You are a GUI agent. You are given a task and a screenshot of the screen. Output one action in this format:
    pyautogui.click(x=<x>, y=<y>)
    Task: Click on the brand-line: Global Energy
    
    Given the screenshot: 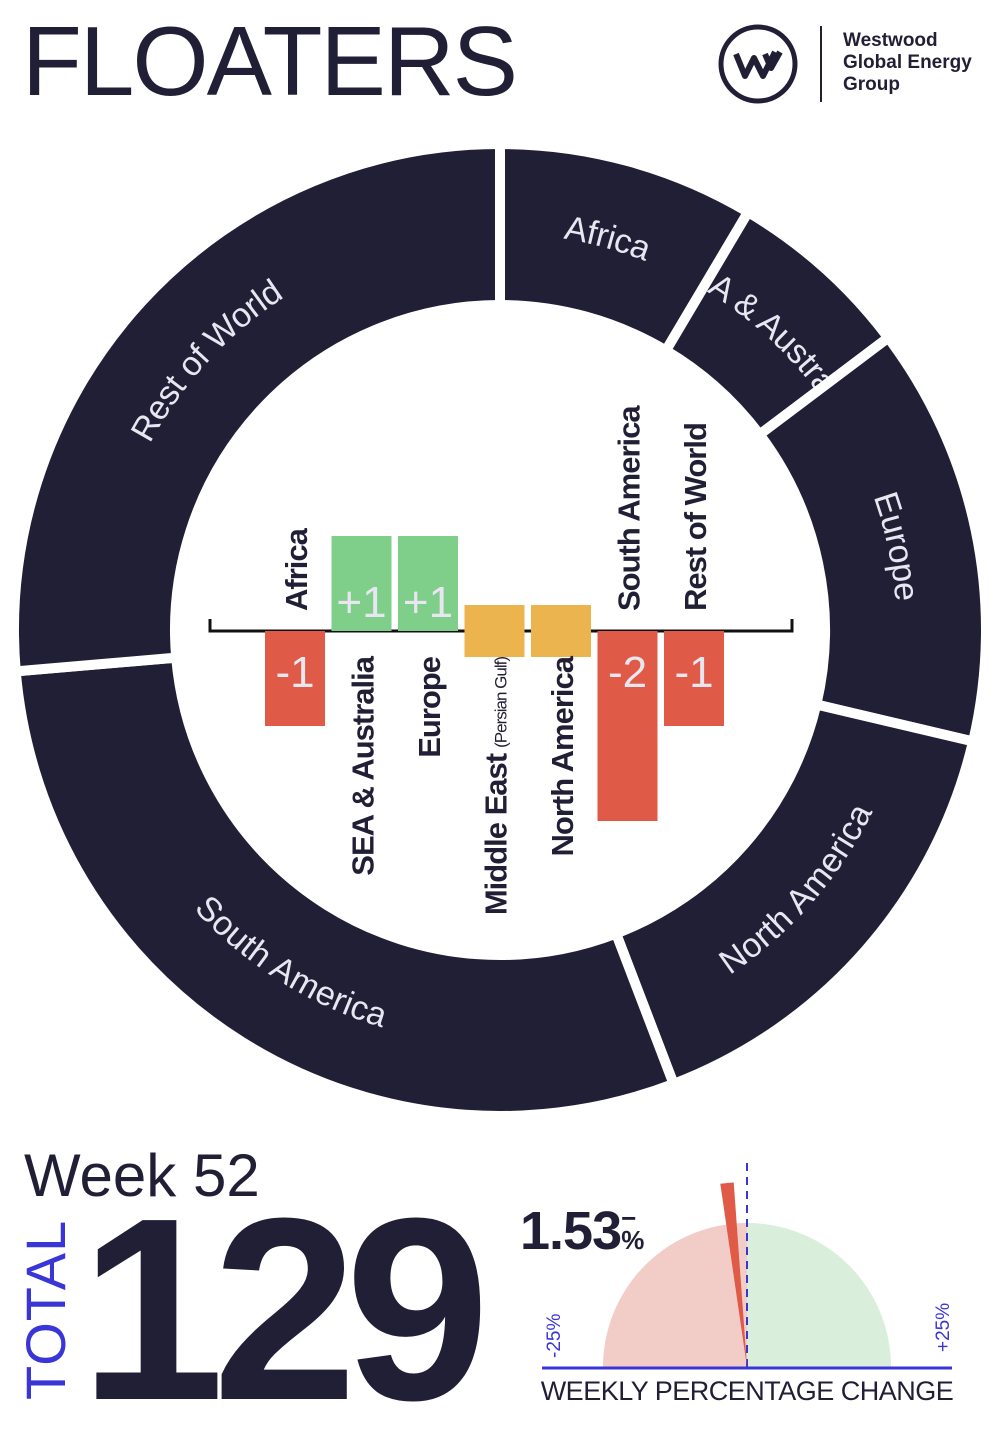 What is the action you would take?
    pyautogui.click(x=907, y=62)
    